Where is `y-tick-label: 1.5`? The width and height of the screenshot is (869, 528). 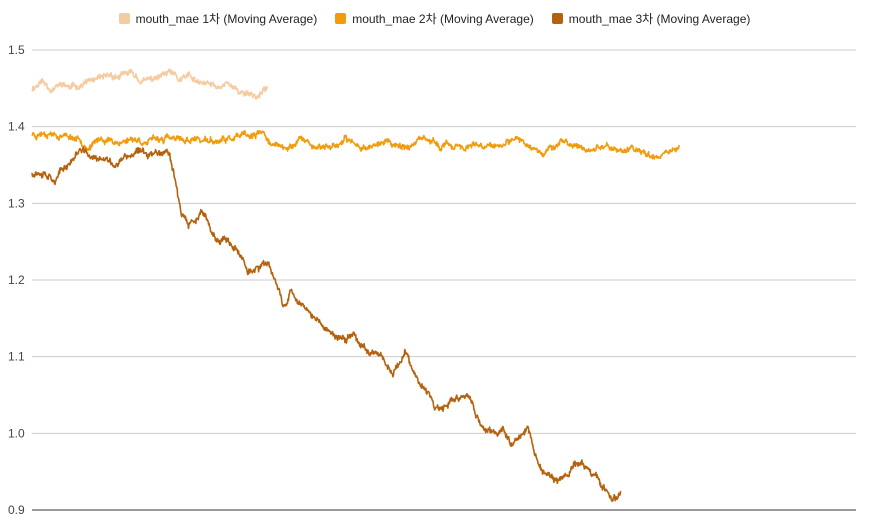
y-tick-label: 1.5 is located at coordinates (16, 50).